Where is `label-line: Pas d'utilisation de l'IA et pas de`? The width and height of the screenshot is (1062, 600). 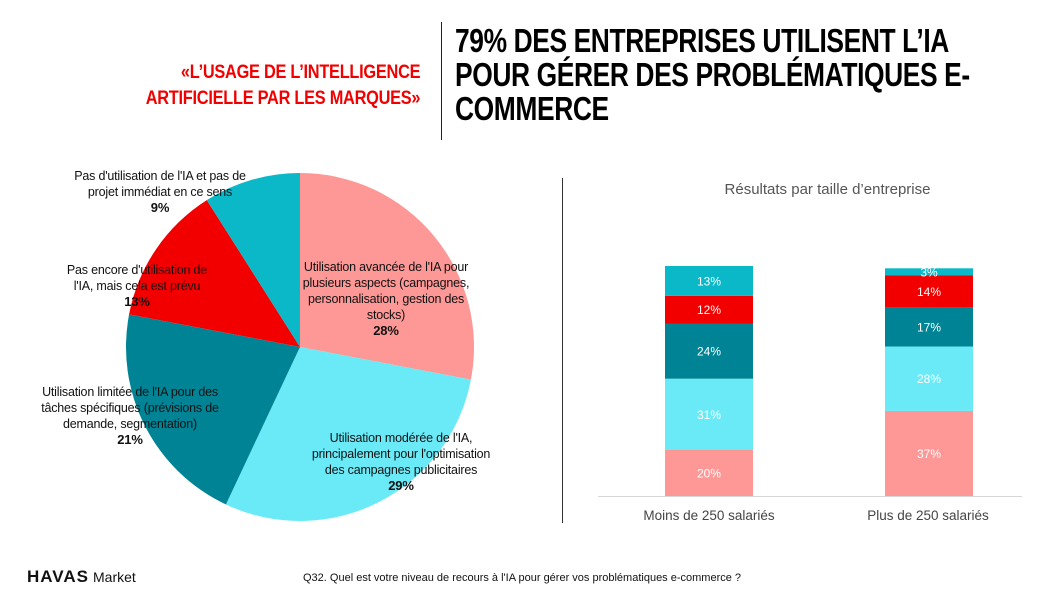 label-line: Pas d'utilisation de l'IA et pas de is located at coordinates (160, 176).